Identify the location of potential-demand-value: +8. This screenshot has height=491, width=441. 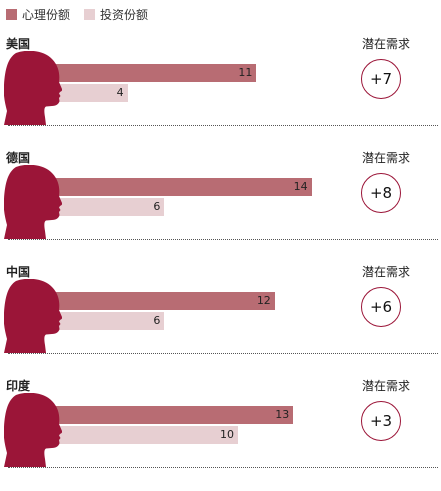
(381, 193).